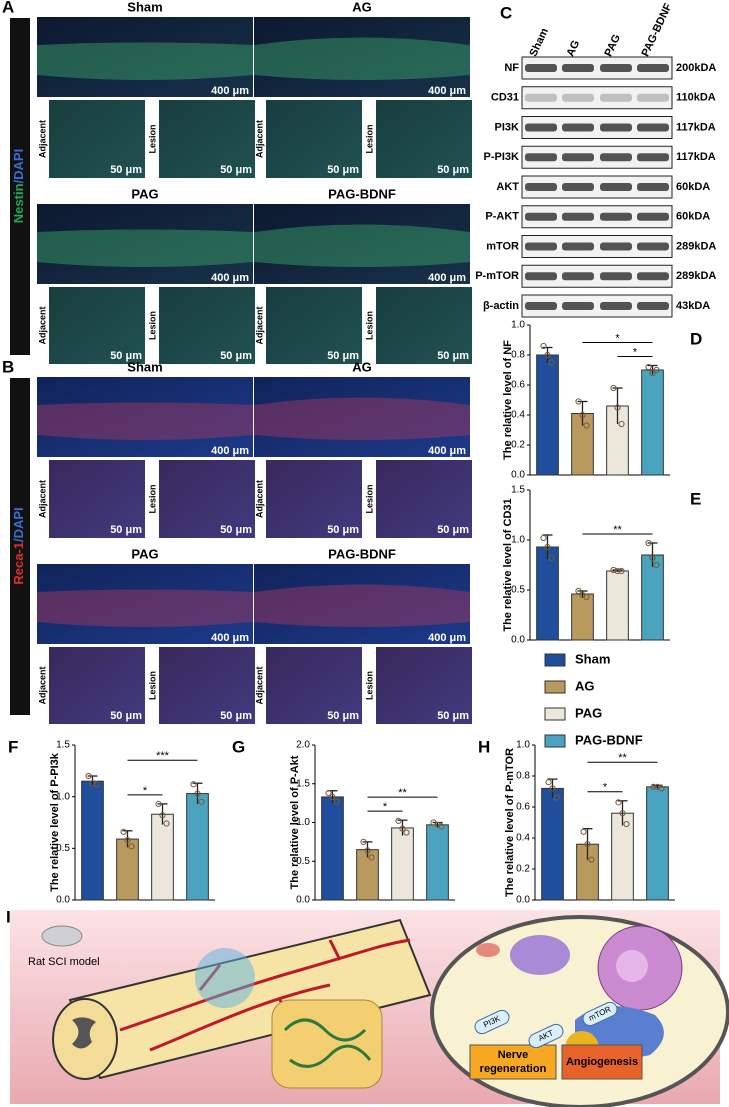 The image size is (729, 1107). What do you see at coordinates (362, 193) in the screenshot?
I see `image-title: PAG-BDNF` at bounding box center [362, 193].